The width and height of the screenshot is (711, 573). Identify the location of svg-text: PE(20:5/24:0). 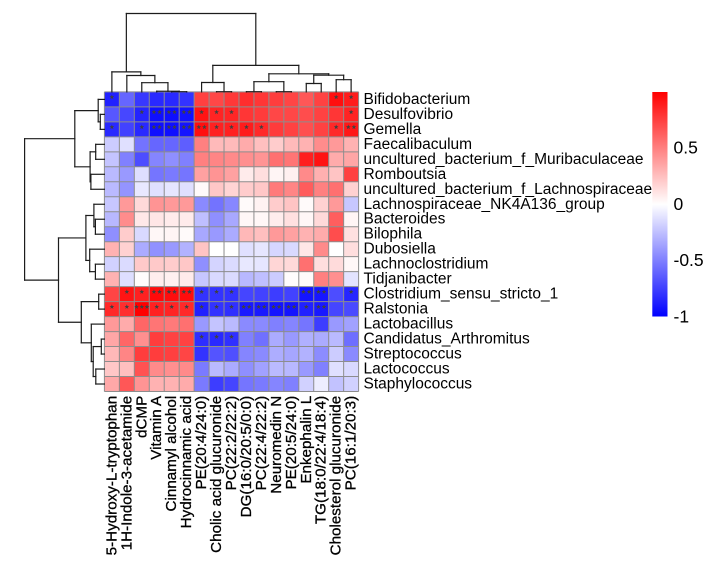
(291, 443).